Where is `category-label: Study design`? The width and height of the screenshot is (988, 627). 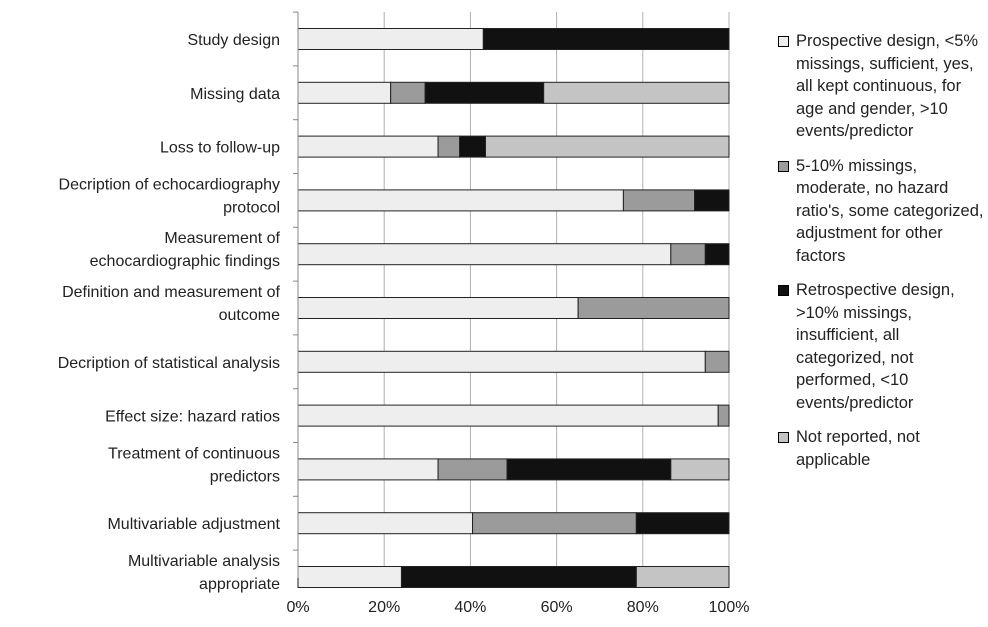 category-label: Study design is located at coordinates (233, 40).